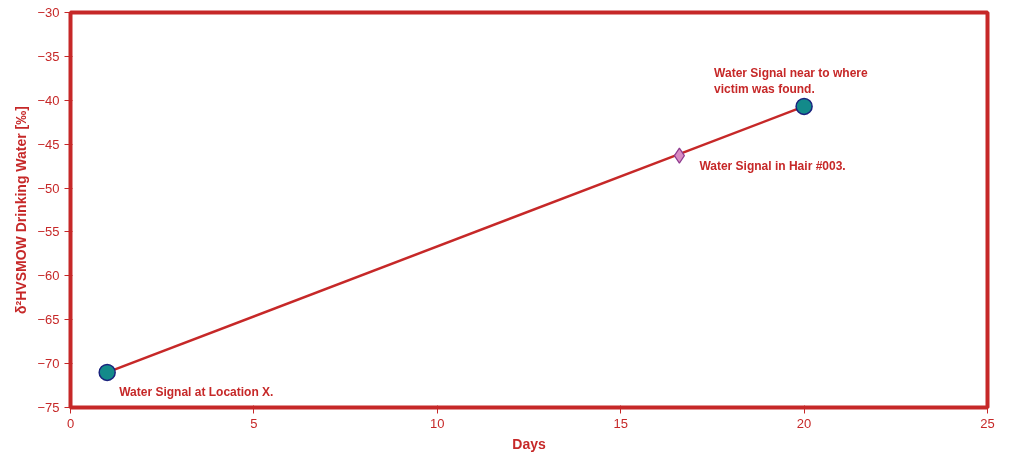 The width and height of the screenshot is (1010, 467). What do you see at coordinates (48, 232) in the screenshot?
I see `y-tick-label: −55` at bounding box center [48, 232].